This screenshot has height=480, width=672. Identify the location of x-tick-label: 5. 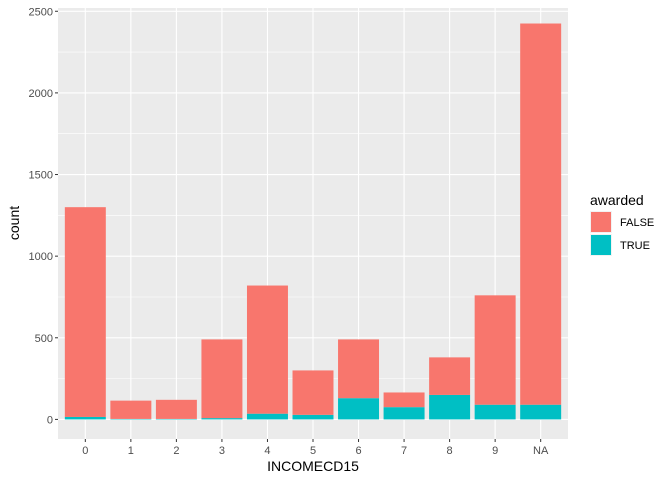
(313, 451).